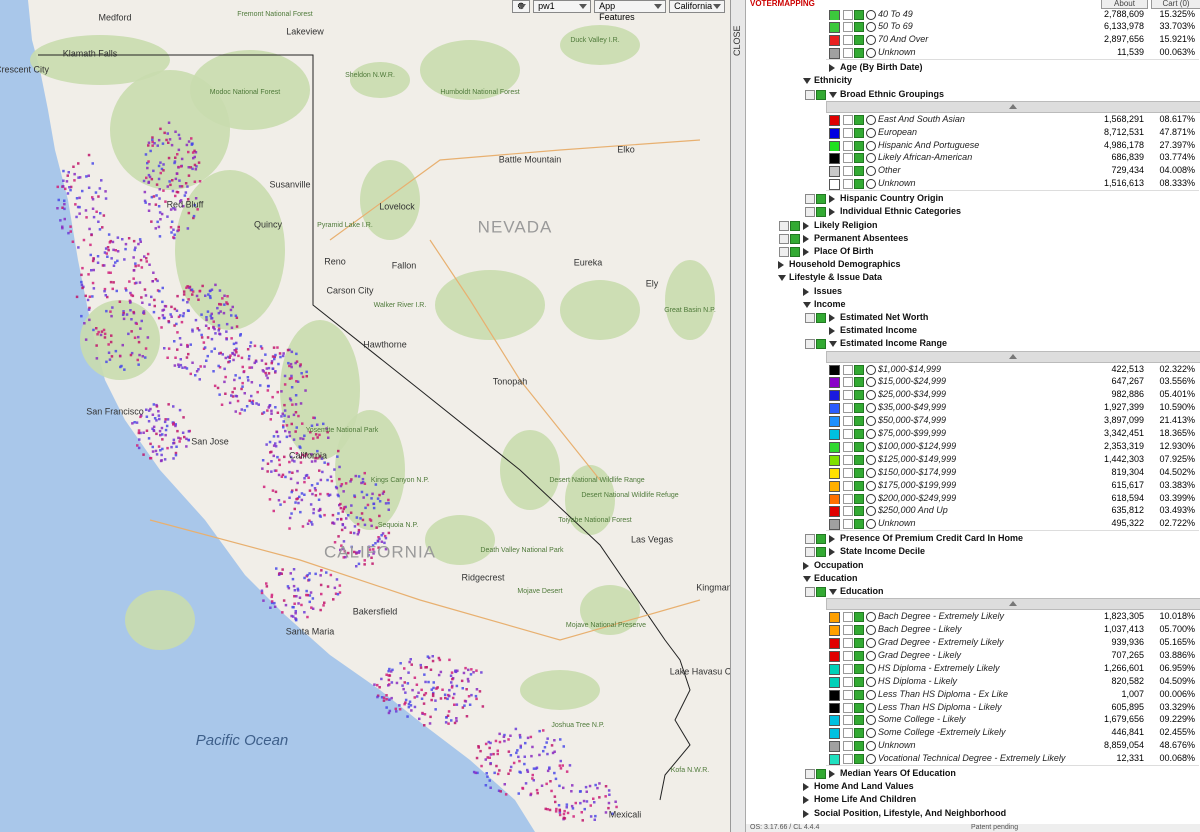  What do you see at coordinates (894, 343) in the screenshot?
I see `tree-node: Estimated Income Range` at bounding box center [894, 343].